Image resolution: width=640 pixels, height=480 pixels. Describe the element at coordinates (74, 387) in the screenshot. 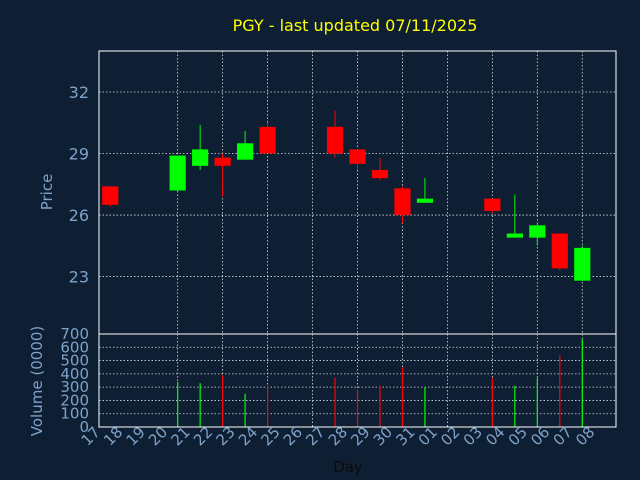

I see `volume-y-tick: 300` at that location.